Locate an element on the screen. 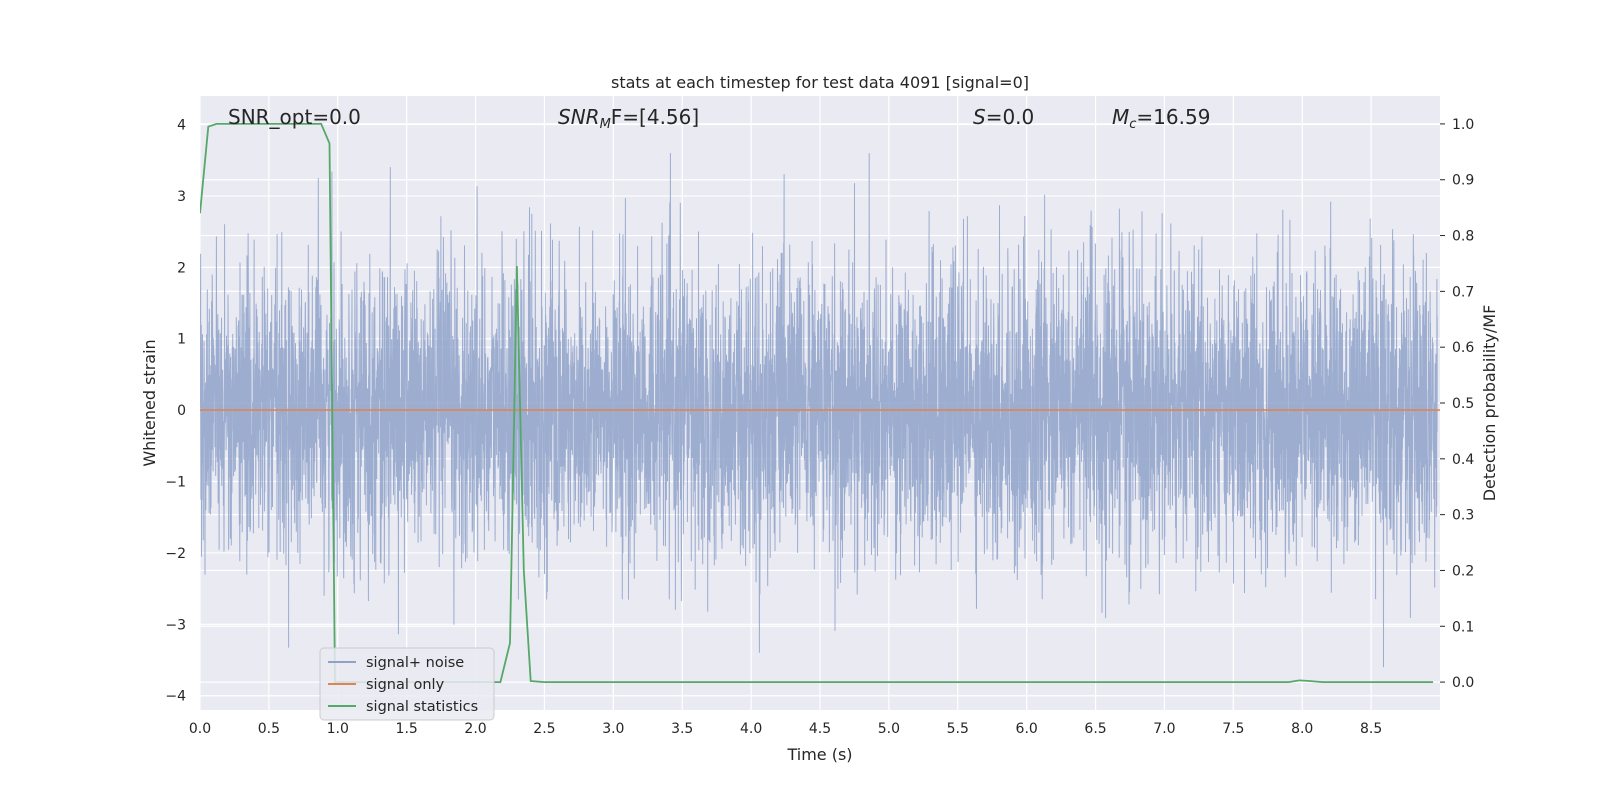  x-tick-label: 2.0 is located at coordinates (475, 729).